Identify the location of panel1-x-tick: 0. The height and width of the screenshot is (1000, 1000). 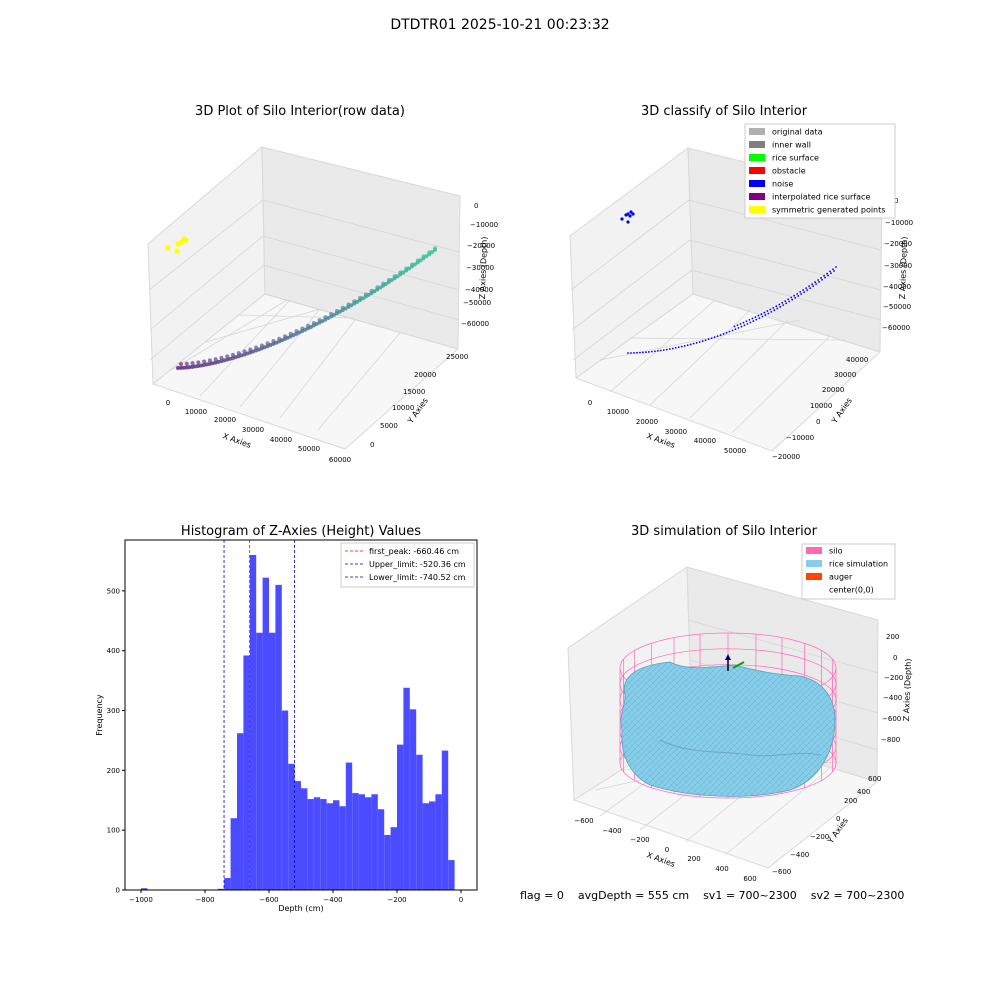
(168, 403).